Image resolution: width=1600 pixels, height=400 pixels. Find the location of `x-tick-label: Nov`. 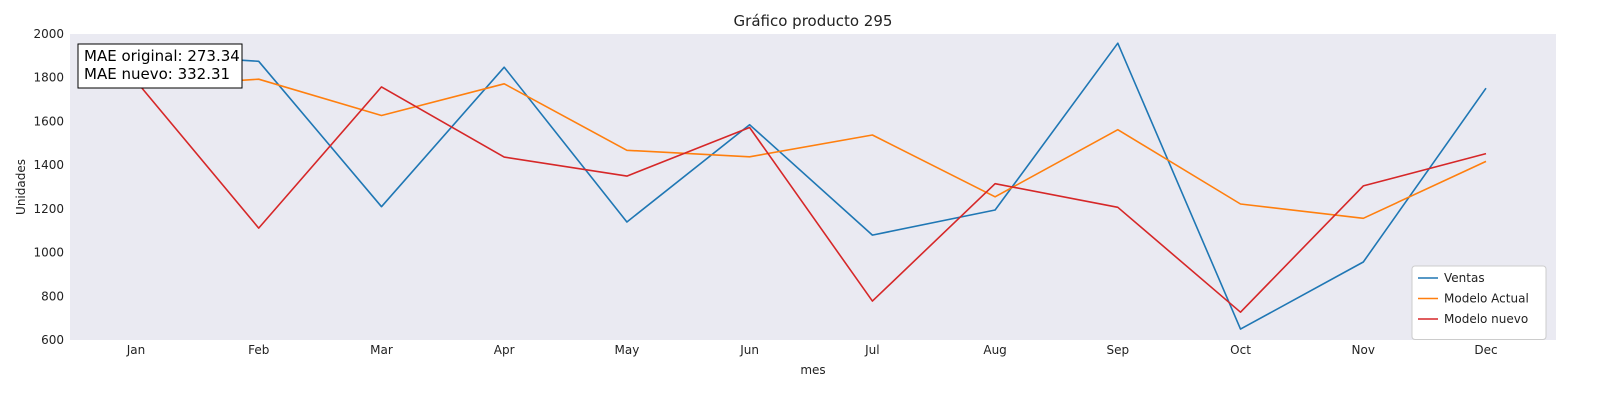

x-tick-label: Nov is located at coordinates (1363, 350).